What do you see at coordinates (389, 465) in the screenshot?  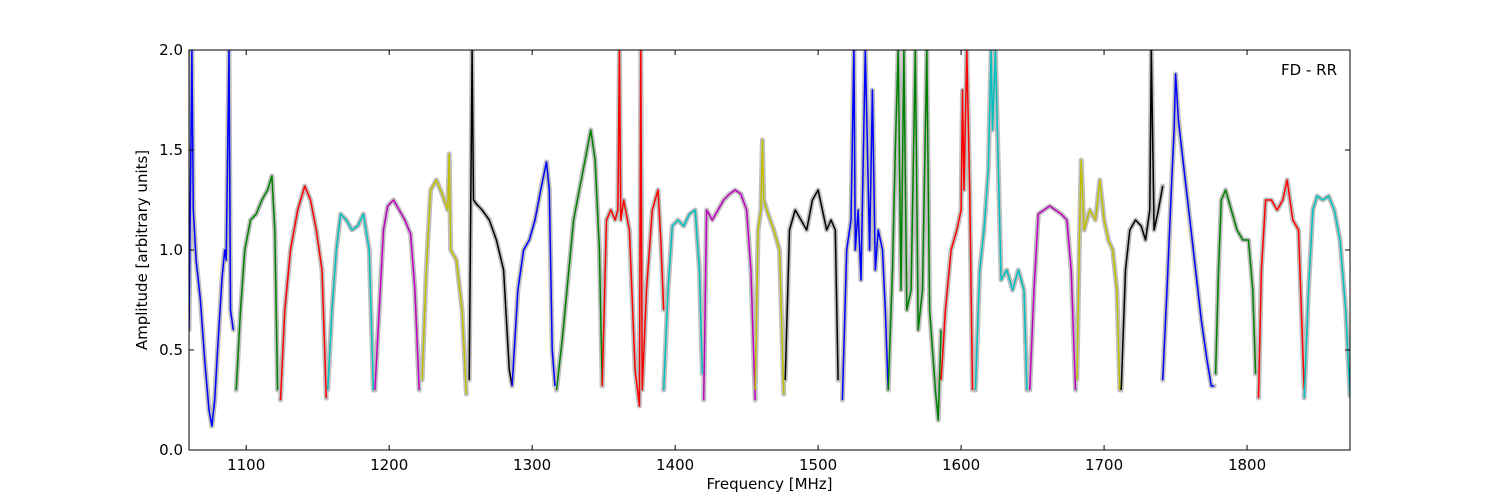 I see `x-tick-label: 1200` at bounding box center [389, 465].